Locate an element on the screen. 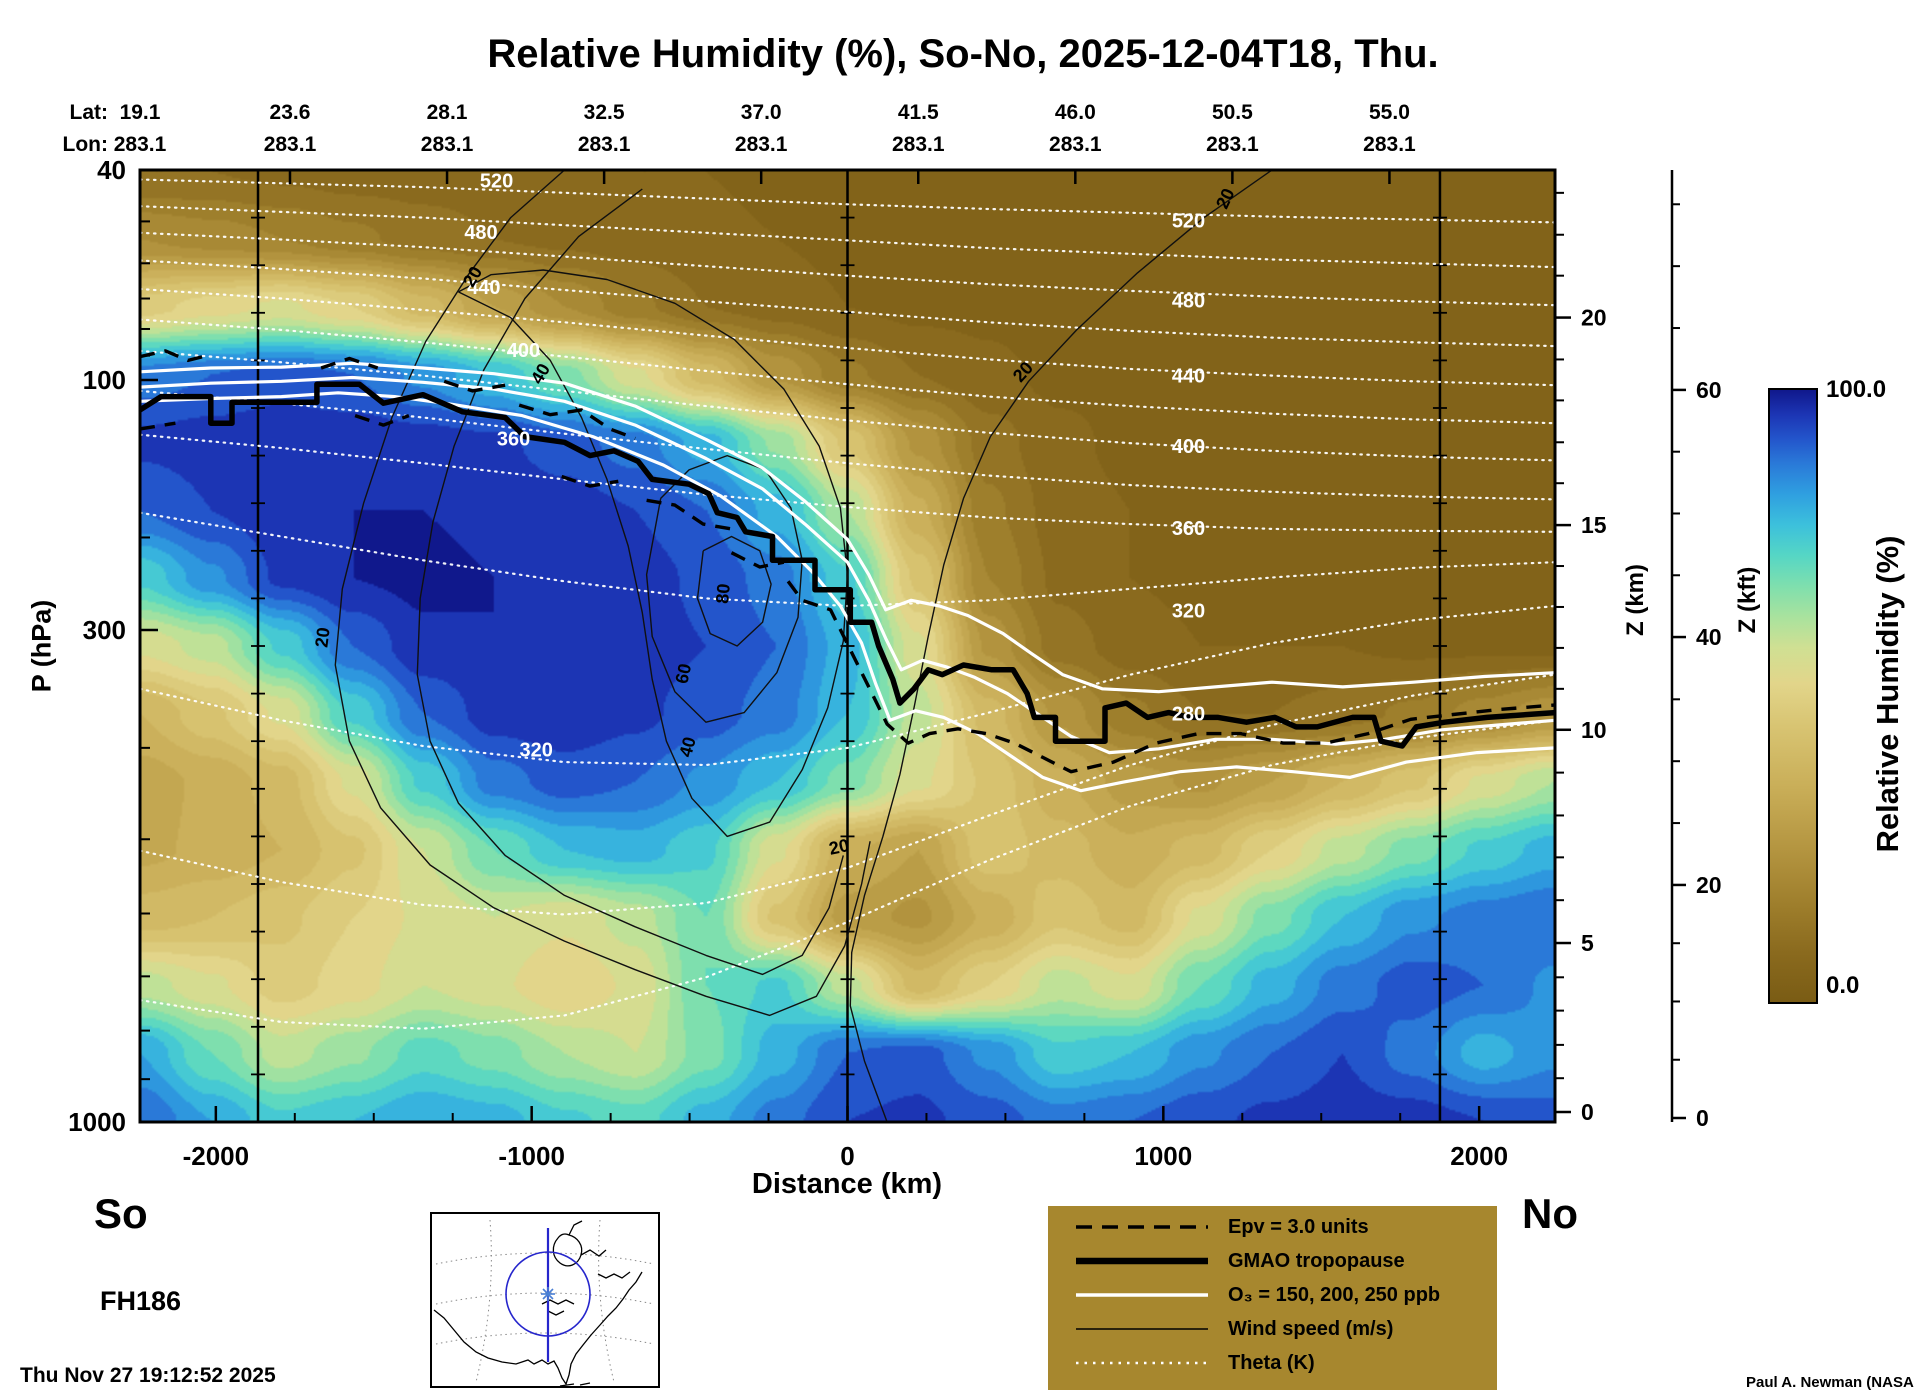 The width and height of the screenshot is (1926, 1394). forecast-hour-label: FH186 is located at coordinates (141, 1301).